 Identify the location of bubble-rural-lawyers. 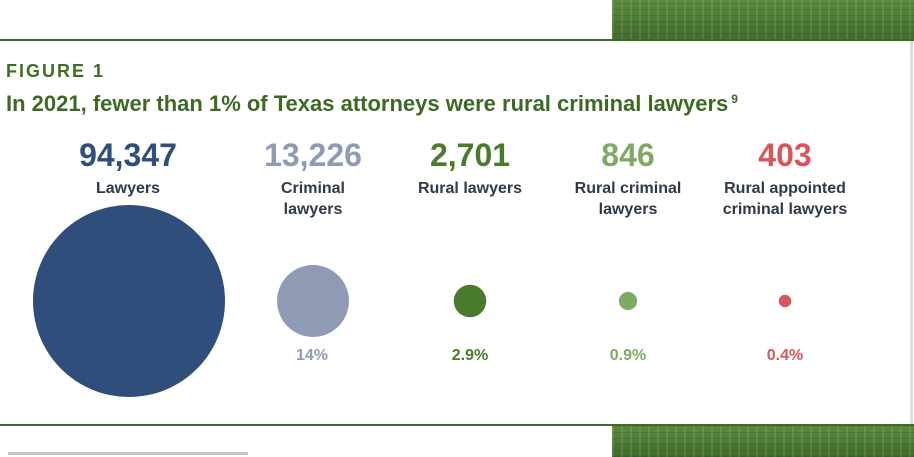
(470, 301).